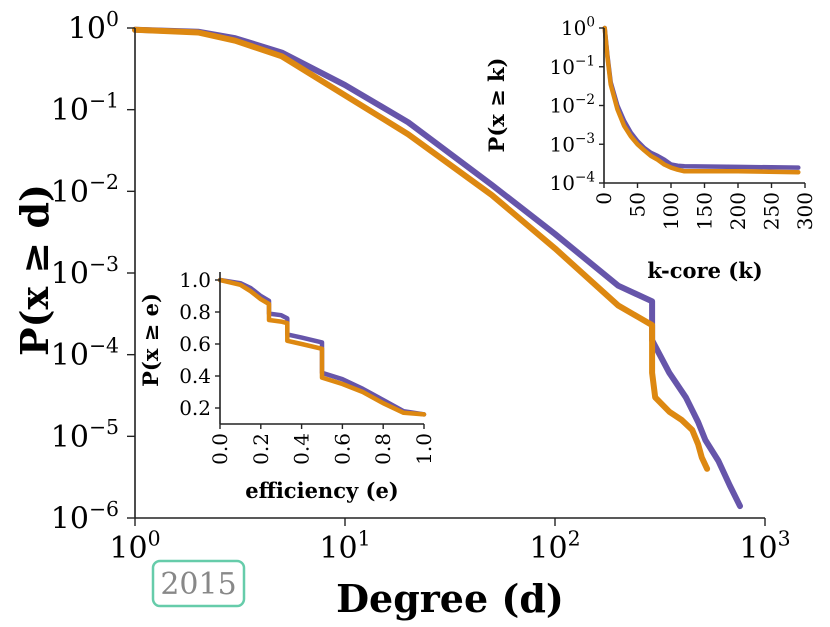 Image resolution: width=830 pixels, height=627 pixels. Describe the element at coordinates (34, 270) in the screenshot. I see `main-ylabel: P(x ≥ d)` at that location.